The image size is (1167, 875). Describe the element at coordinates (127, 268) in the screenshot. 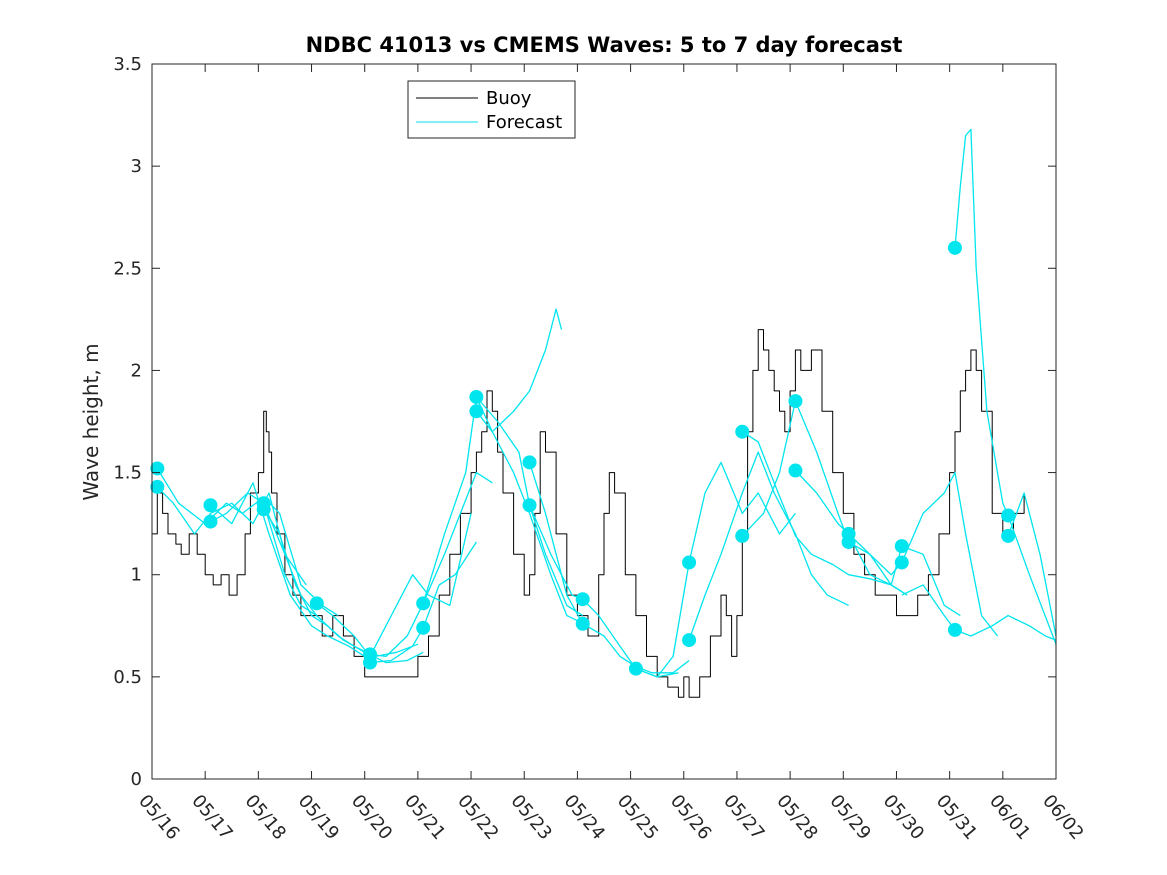

I see `y-tick-label: 2.5` at that location.